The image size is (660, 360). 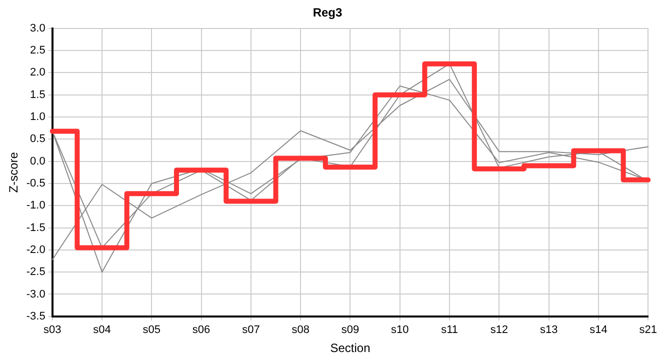 What do you see at coordinates (449, 330) in the screenshot?
I see `x-tick-label: s11` at bounding box center [449, 330].